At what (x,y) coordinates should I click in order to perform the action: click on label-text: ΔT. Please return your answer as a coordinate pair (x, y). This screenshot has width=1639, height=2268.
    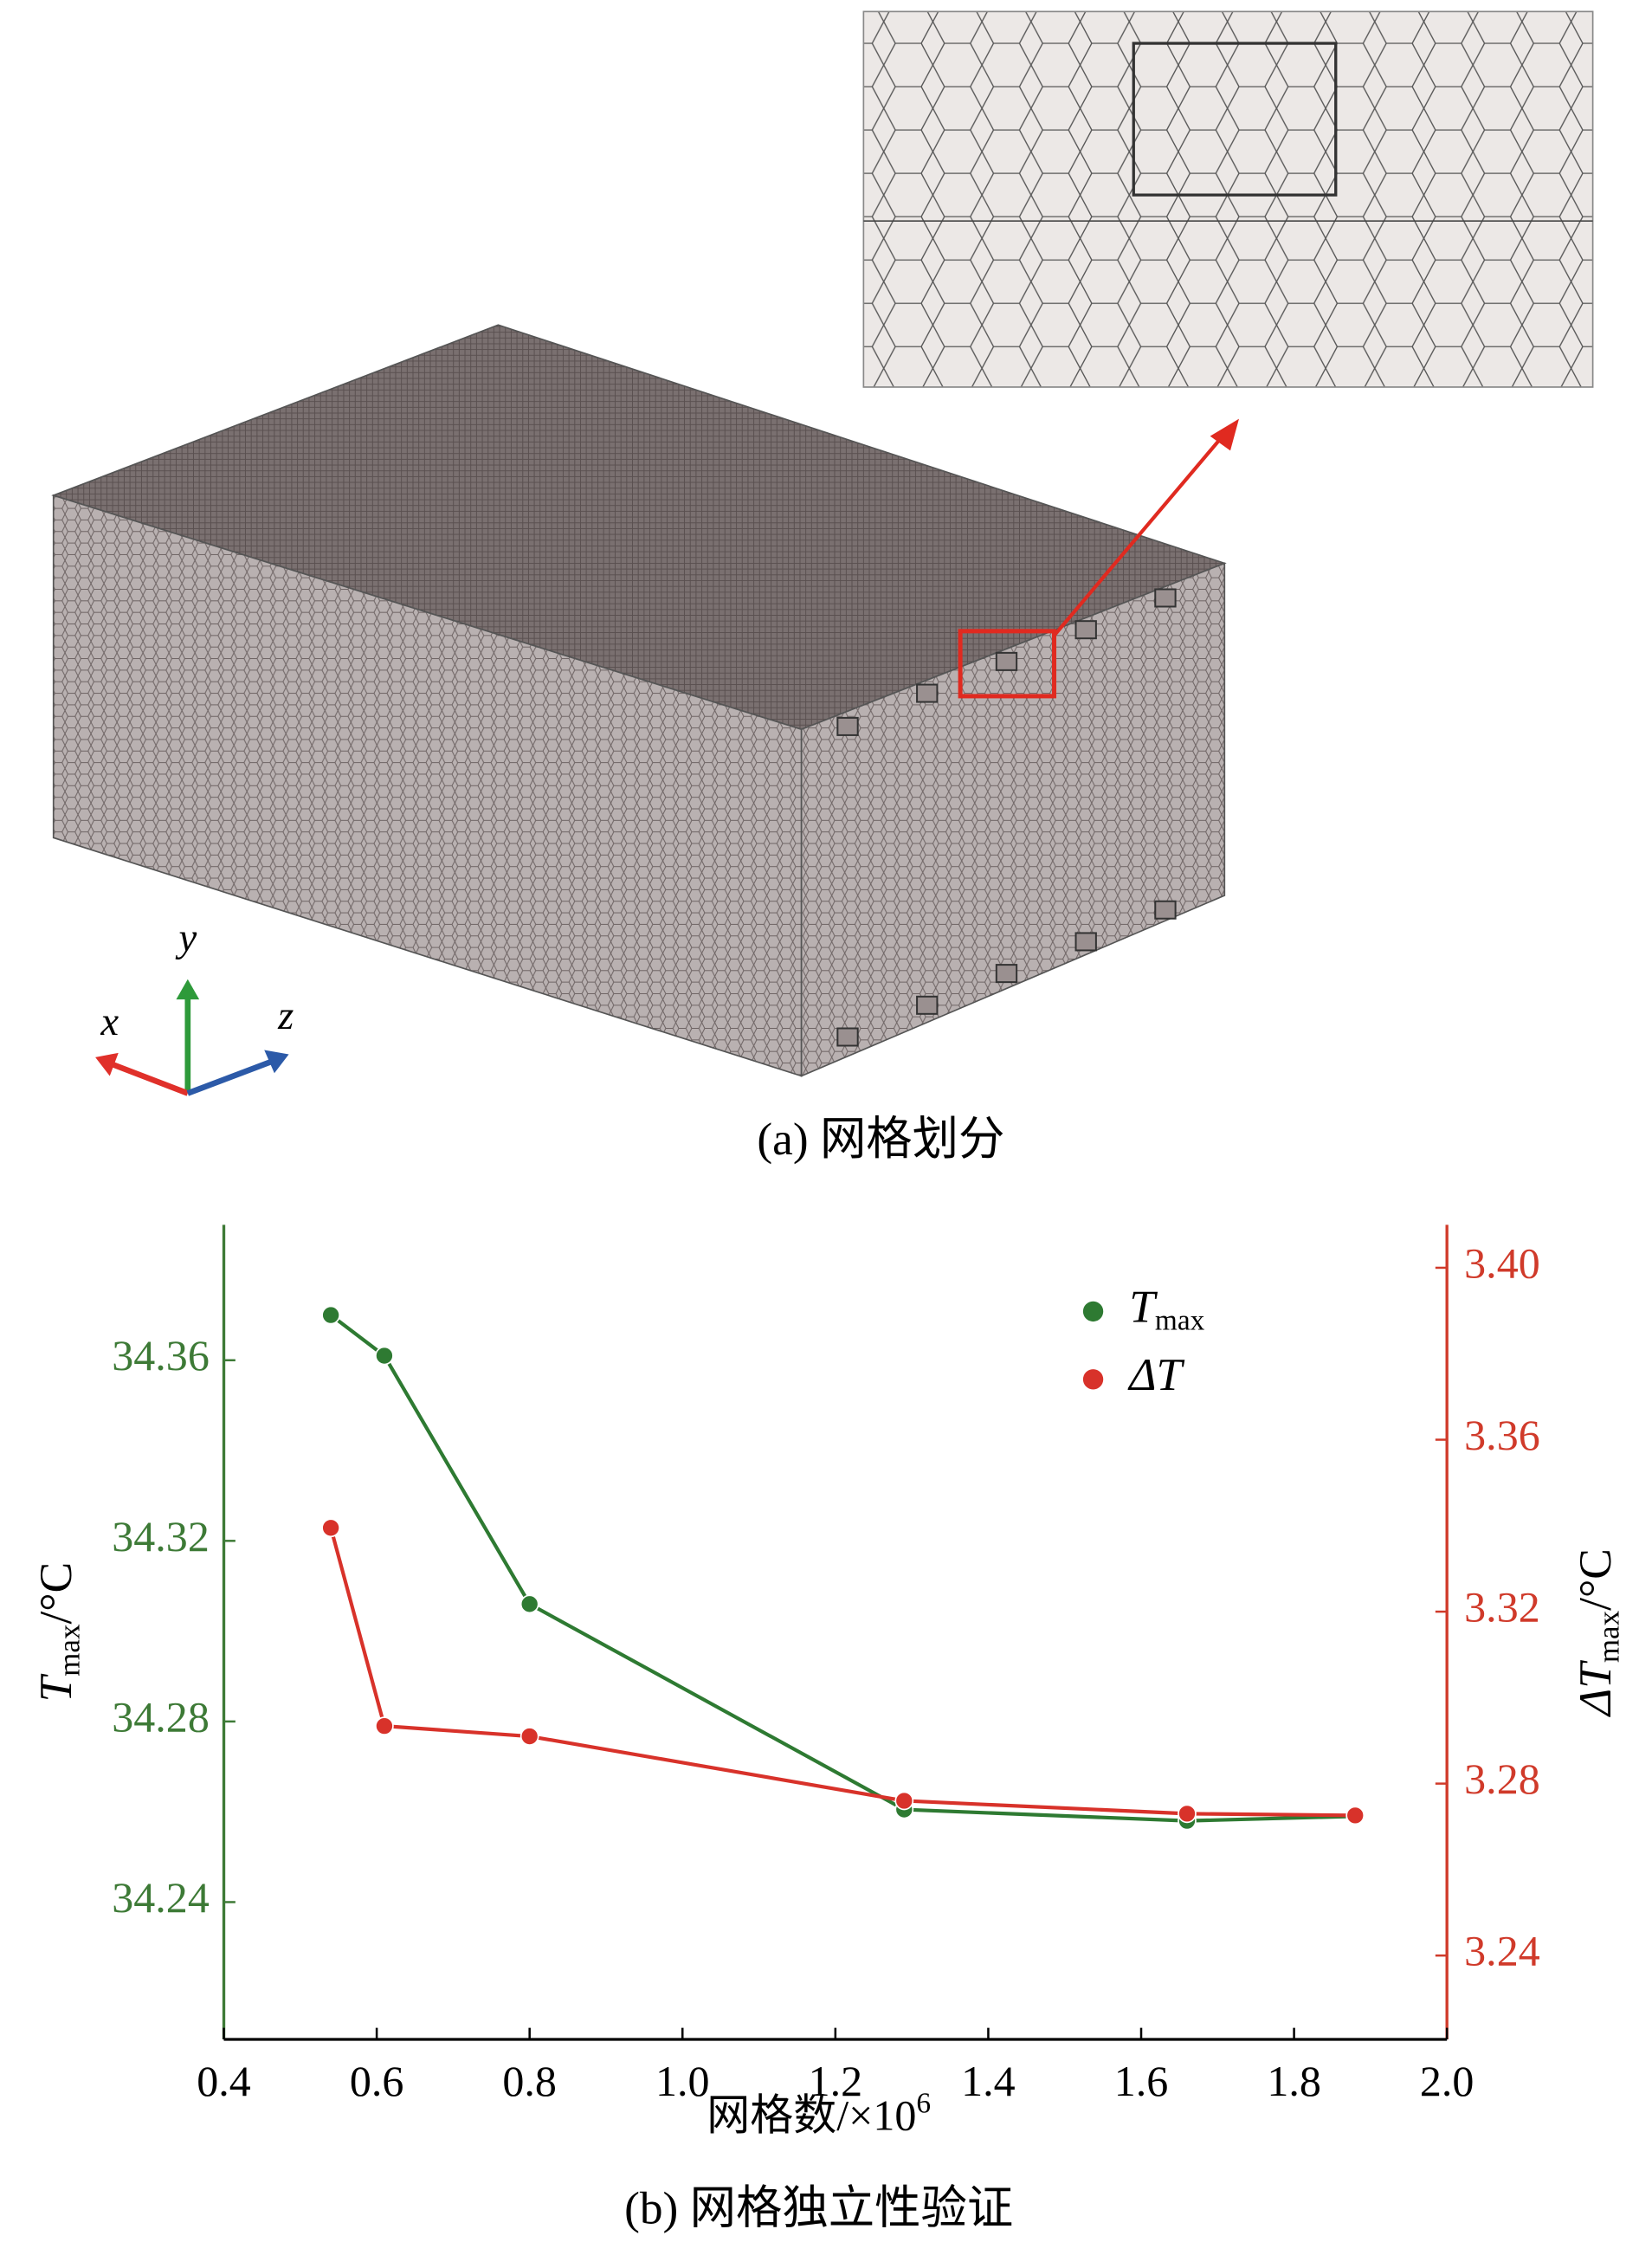
    Looking at the image, I should click on (1595, 1688).